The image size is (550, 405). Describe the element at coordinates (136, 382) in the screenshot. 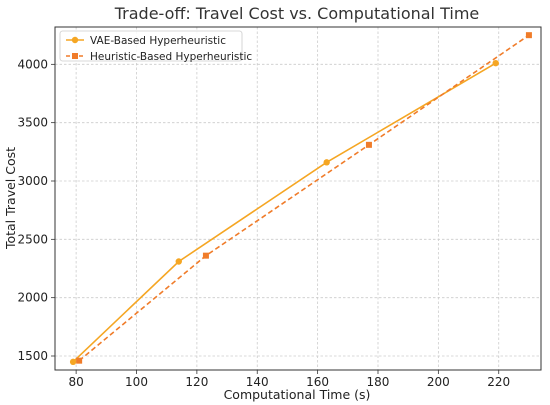

I see `x-tick-label: 100` at that location.